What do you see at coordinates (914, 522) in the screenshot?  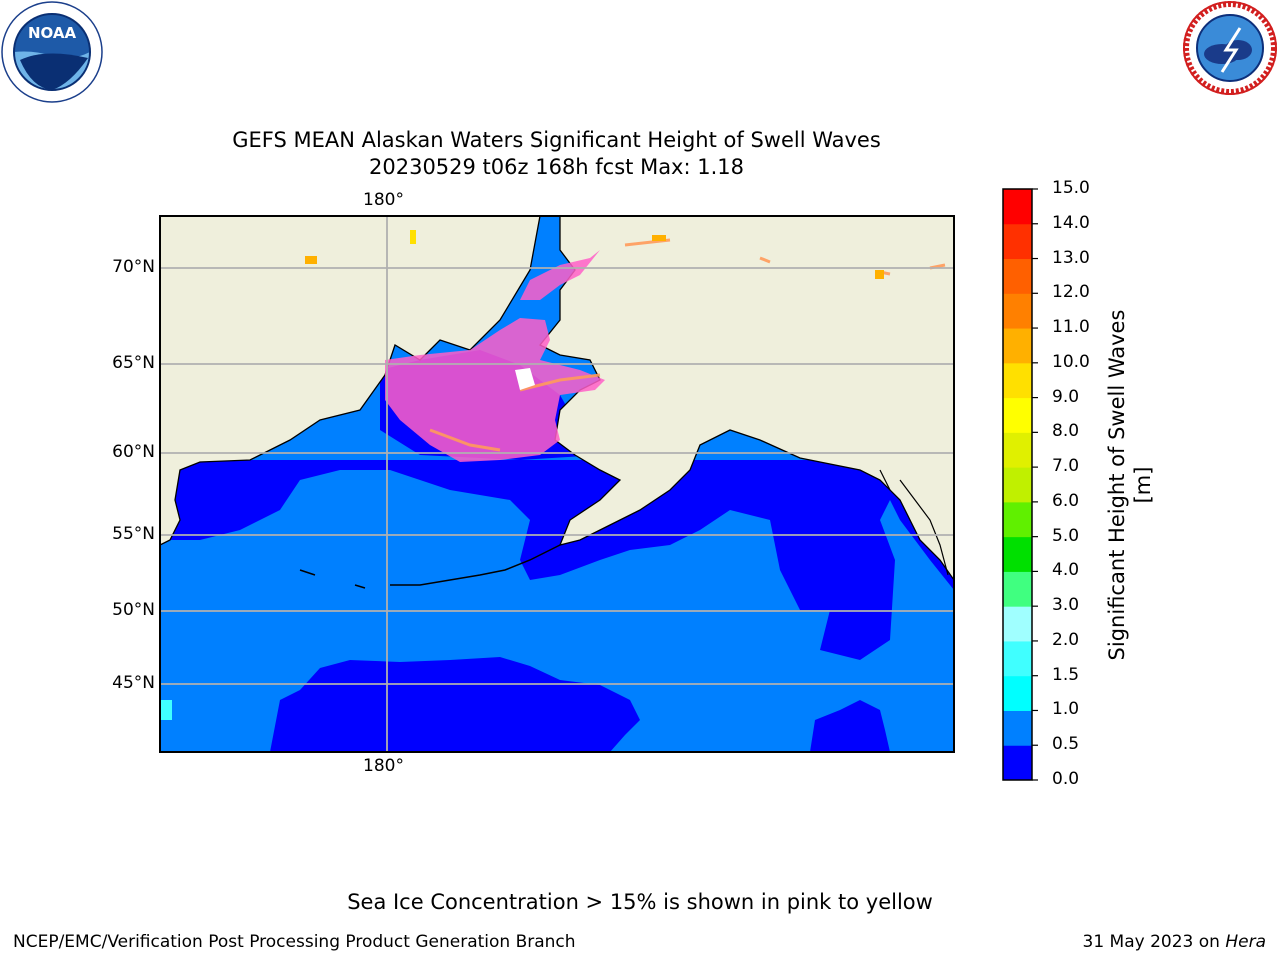 I see `land-panhandle` at bounding box center [914, 522].